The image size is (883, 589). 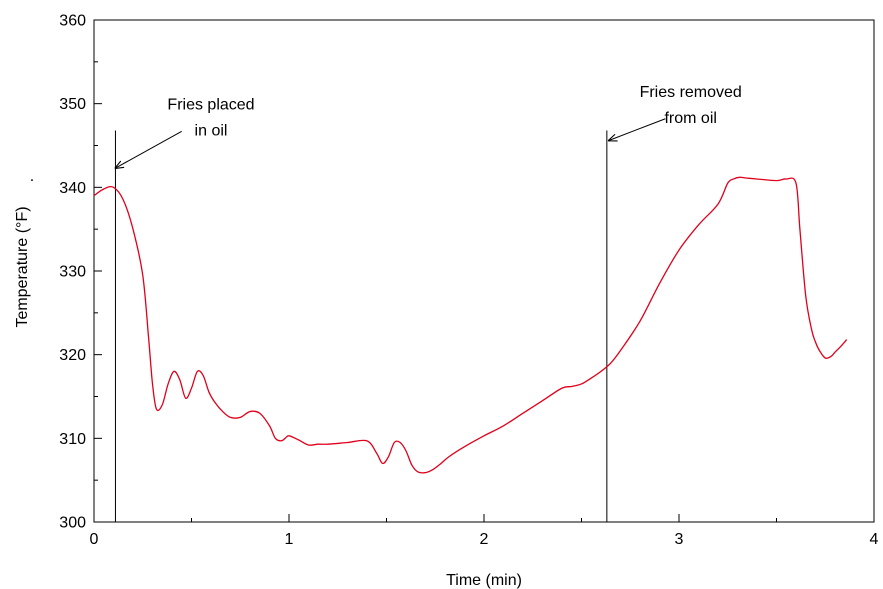 I want to click on x-tick-label: 1, so click(x=289, y=539).